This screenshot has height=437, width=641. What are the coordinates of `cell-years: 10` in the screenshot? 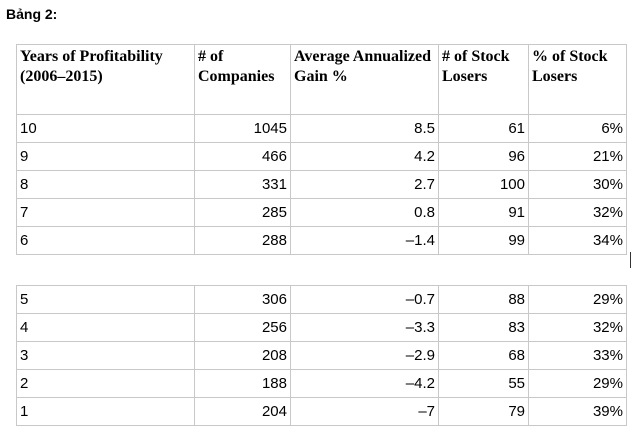 It's located at (105, 128).